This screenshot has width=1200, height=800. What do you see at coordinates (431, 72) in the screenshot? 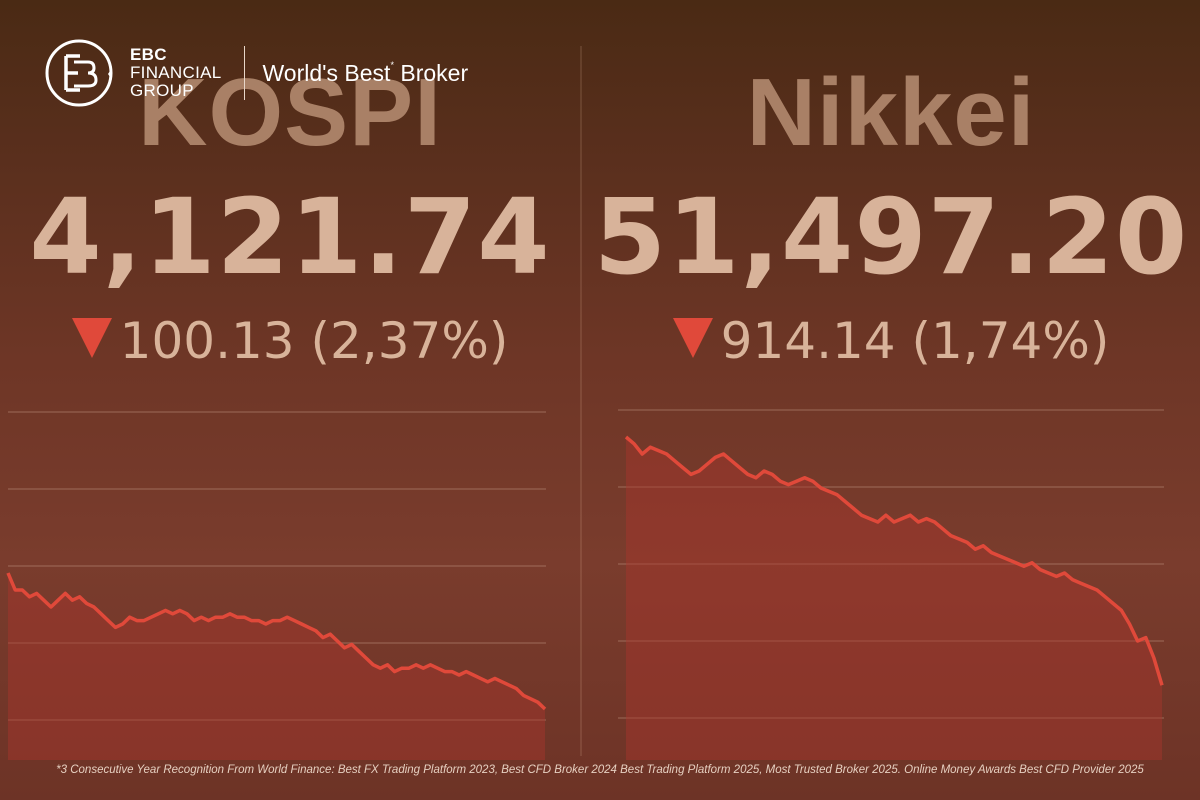
I see `tagline-end: Broker` at bounding box center [431, 72].